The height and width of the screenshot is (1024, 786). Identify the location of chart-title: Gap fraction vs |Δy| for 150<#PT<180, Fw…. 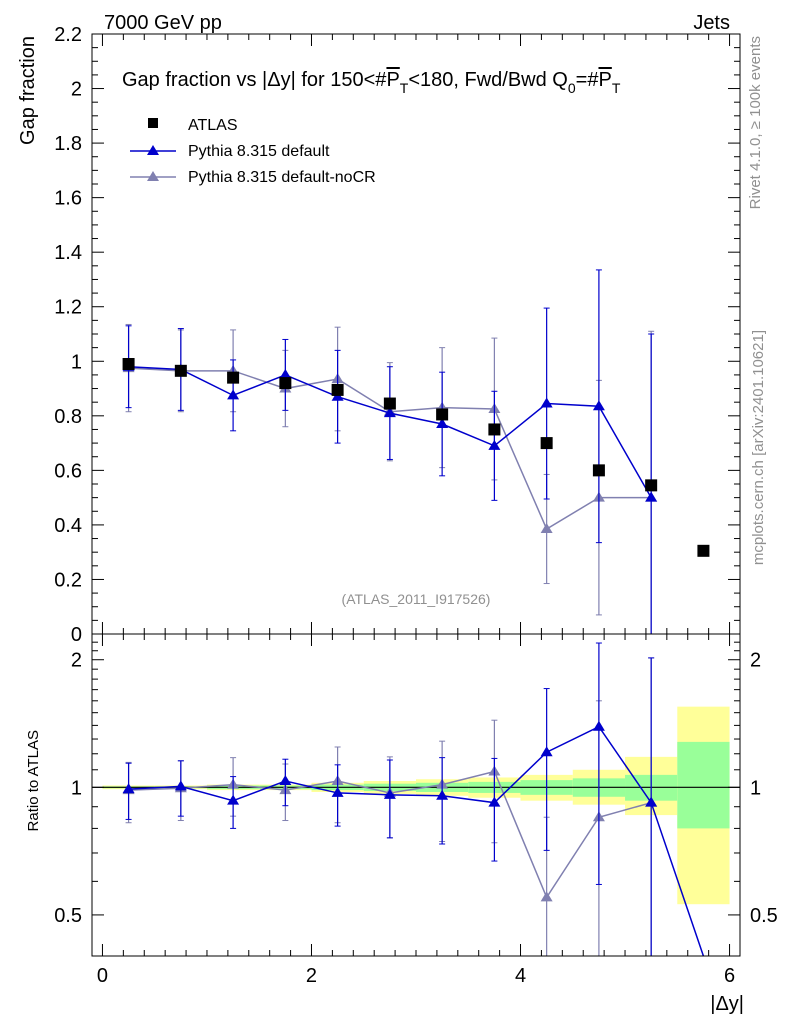
(371, 82).